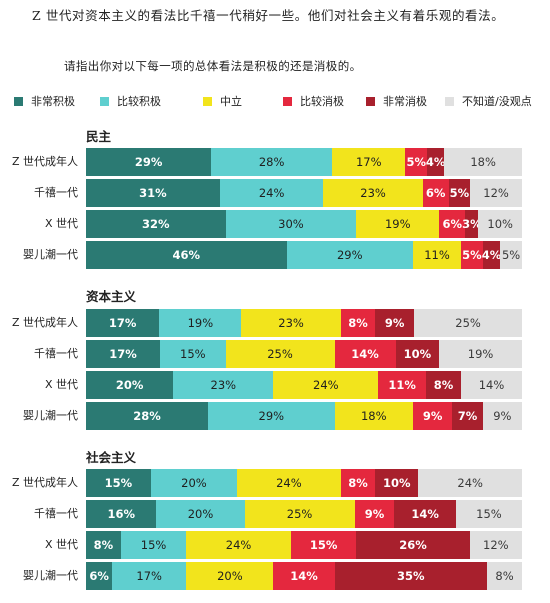 This screenshot has width=550, height=603. What do you see at coordinates (402, 385) in the screenshot?
I see `bar-segment: 11%` at bounding box center [402, 385].